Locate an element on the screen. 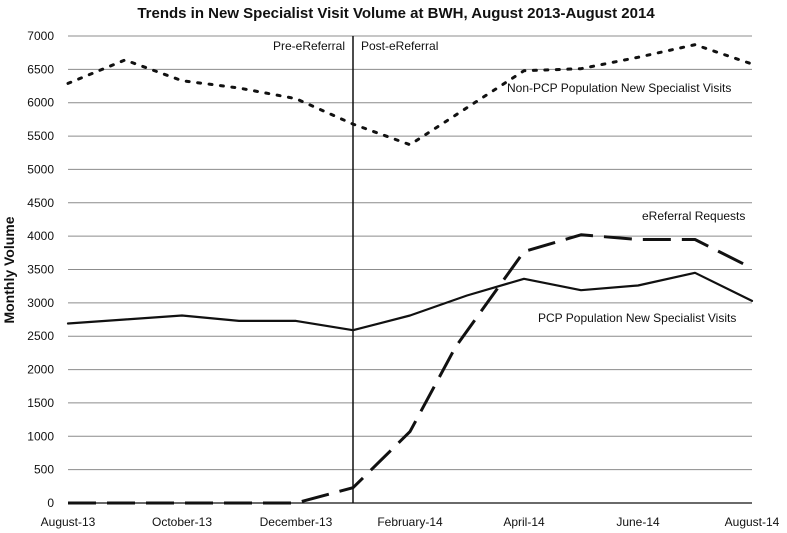  x-tick-label: April-14 is located at coordinates (524, 522).